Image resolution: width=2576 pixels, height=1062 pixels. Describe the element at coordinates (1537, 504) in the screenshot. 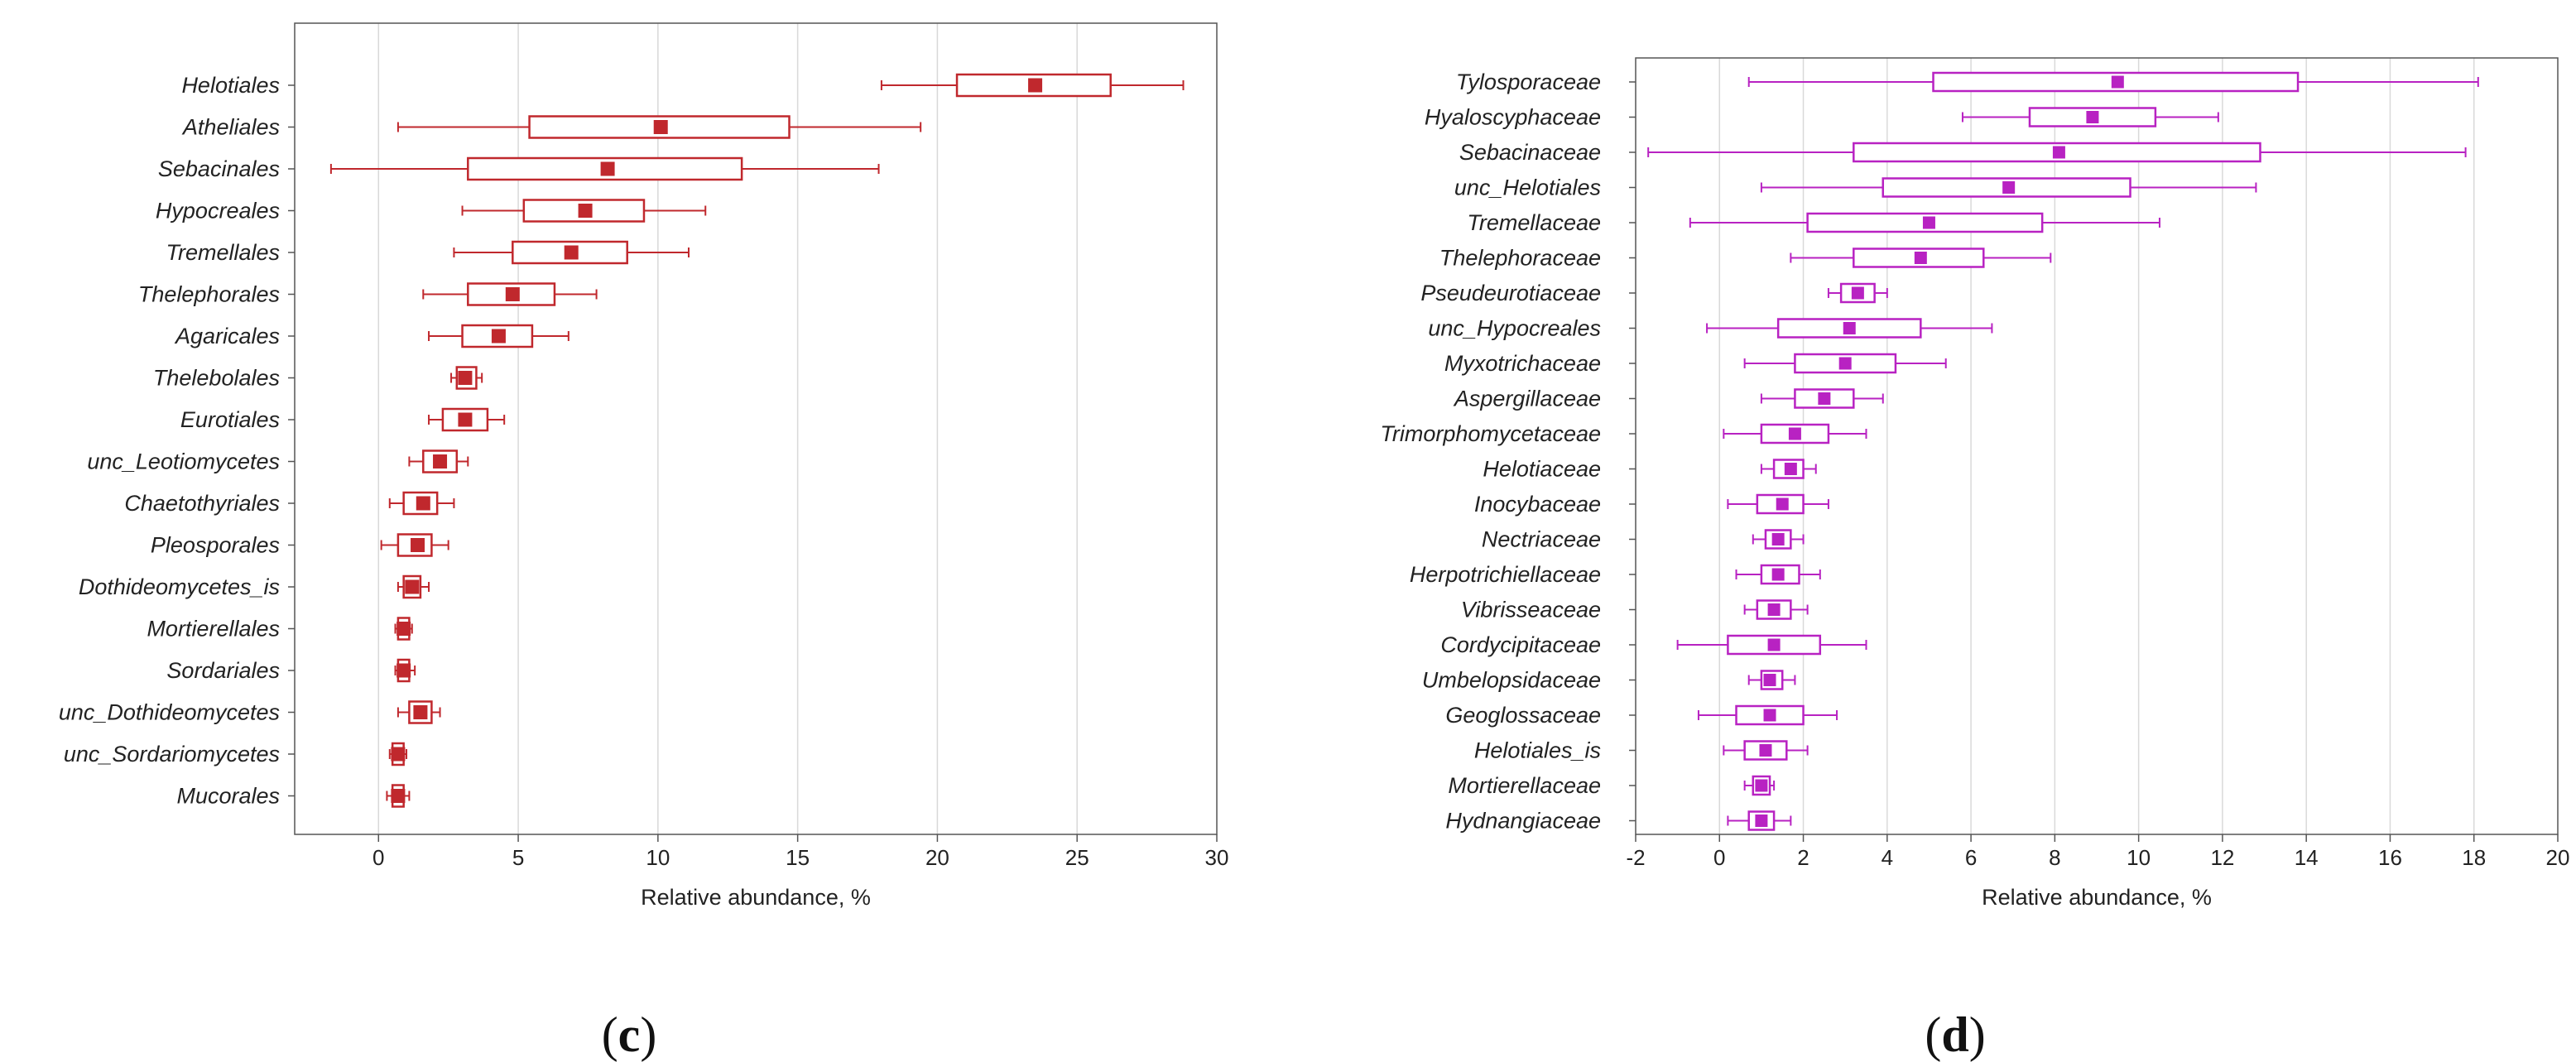

I see `panel-d-category-label: Inocybaceae` at that location.